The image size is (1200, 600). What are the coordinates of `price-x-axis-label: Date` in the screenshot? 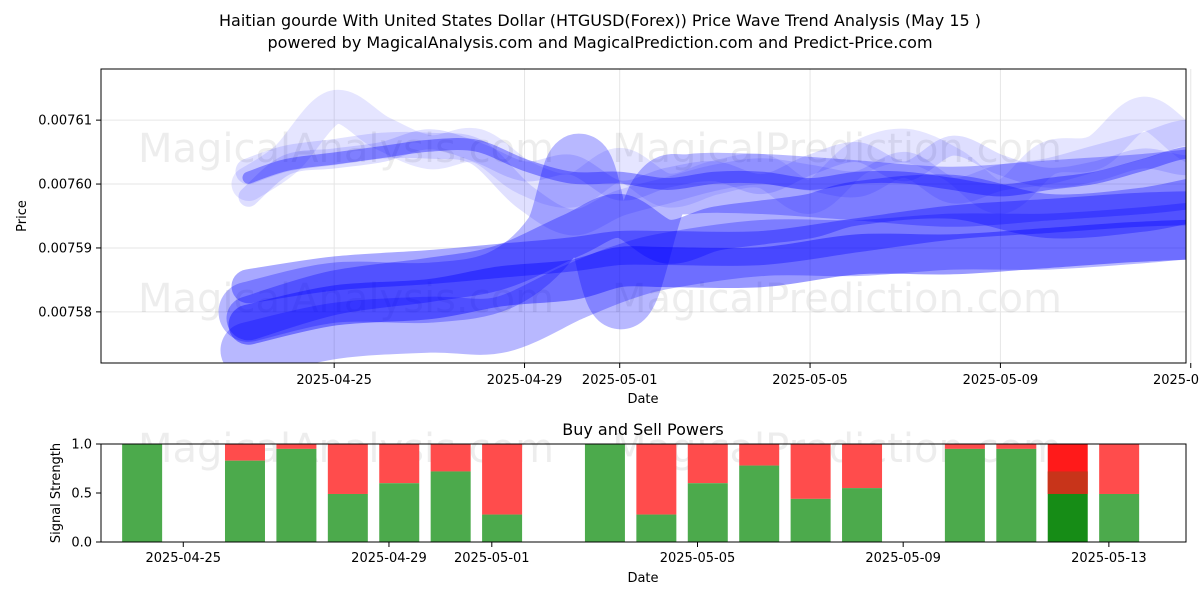 It's located at (642, 399).